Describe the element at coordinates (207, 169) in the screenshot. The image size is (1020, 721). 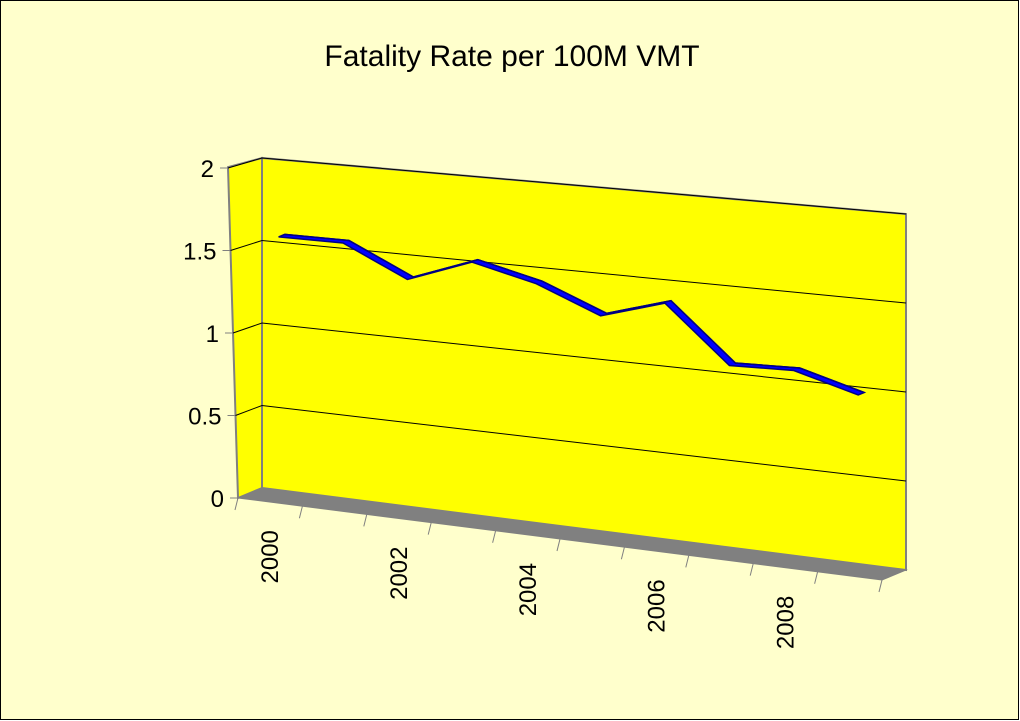
I see `y-tick-label: 2` at that location.